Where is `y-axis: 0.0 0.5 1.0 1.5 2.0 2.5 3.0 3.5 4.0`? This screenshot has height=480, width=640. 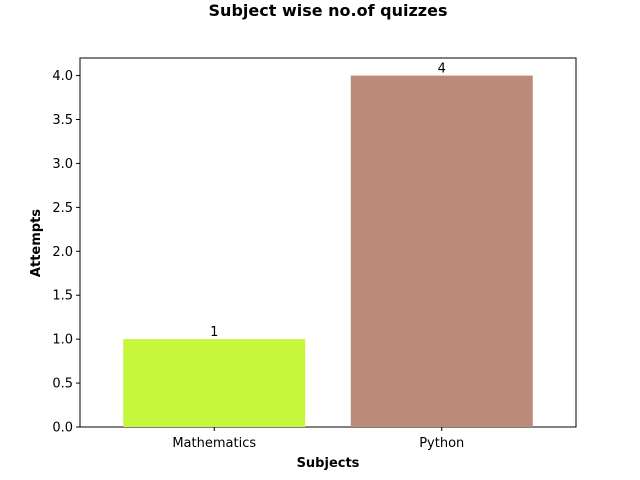
y-axis: 0.0 0.5 1.0 1.5 2.0 2.5 3.0 3.5 4.0 is located at coordinates (66, 252).